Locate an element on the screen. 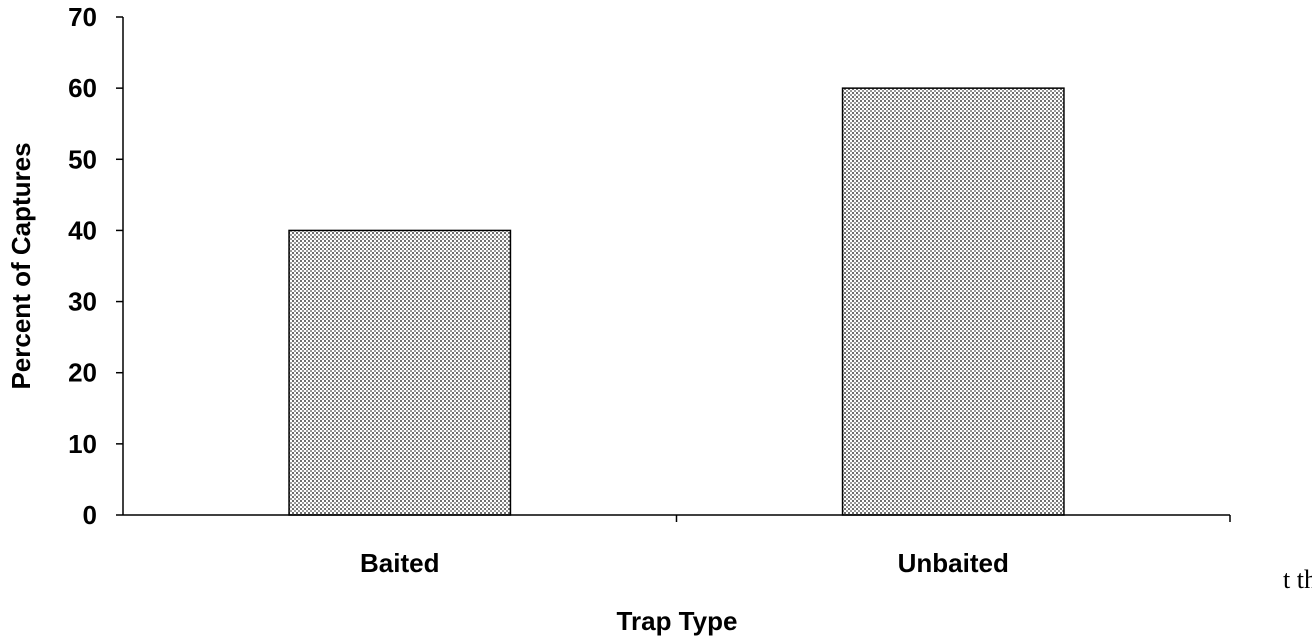 Image resolution: width=1312 pixels, height=641 pixels. y-tick-label: 50 is located at coordinates (82, 159).